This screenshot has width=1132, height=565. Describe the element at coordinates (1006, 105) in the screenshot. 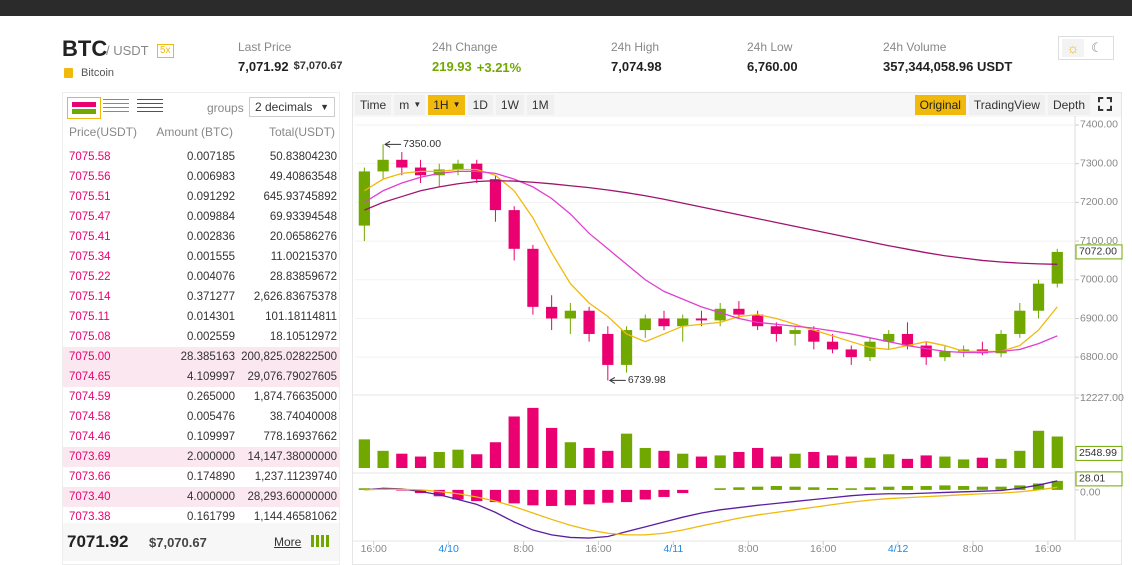

I see `view-button: TradingView` at that location.